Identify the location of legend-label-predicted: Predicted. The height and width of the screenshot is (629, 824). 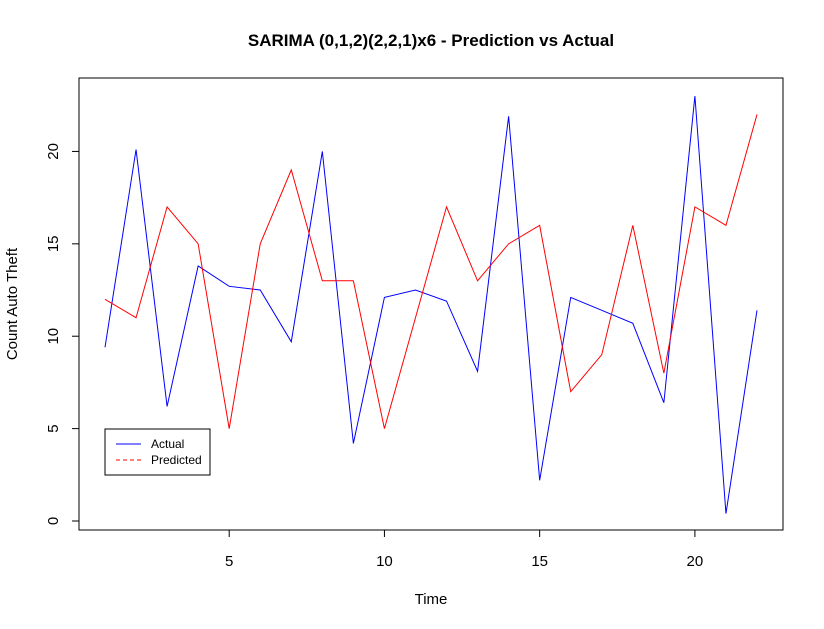
(176, 460).